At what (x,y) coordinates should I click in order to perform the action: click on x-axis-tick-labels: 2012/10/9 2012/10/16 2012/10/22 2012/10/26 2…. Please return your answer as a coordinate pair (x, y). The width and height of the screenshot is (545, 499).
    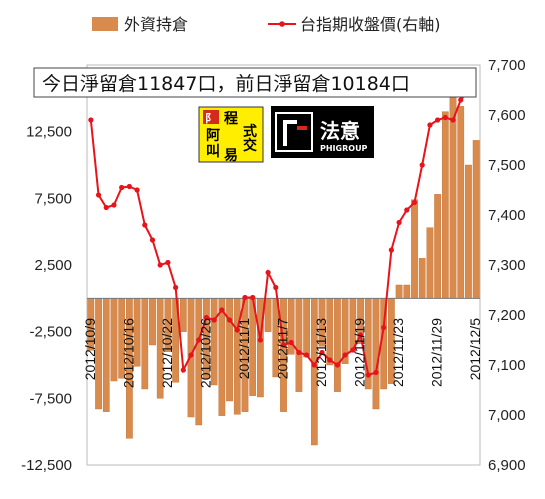
    Looking at the image, I should click on (282, 353).